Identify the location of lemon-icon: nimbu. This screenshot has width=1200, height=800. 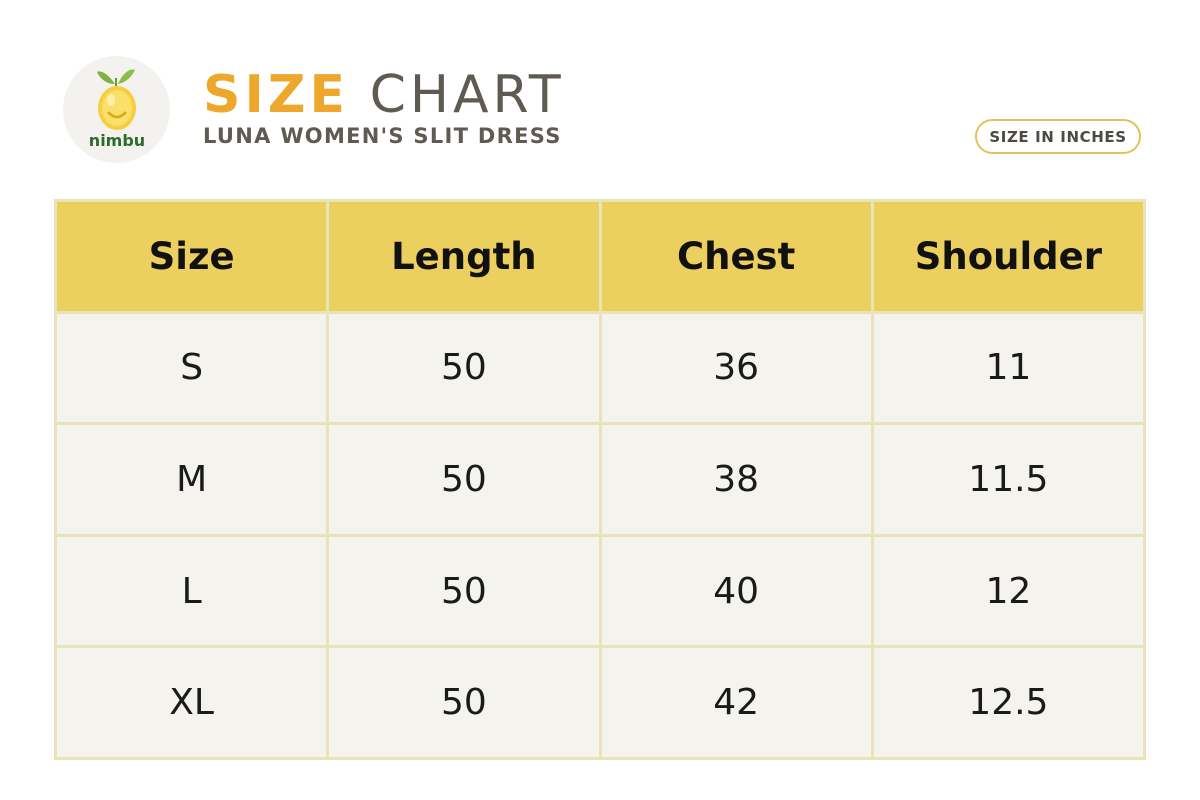
(117, 109).